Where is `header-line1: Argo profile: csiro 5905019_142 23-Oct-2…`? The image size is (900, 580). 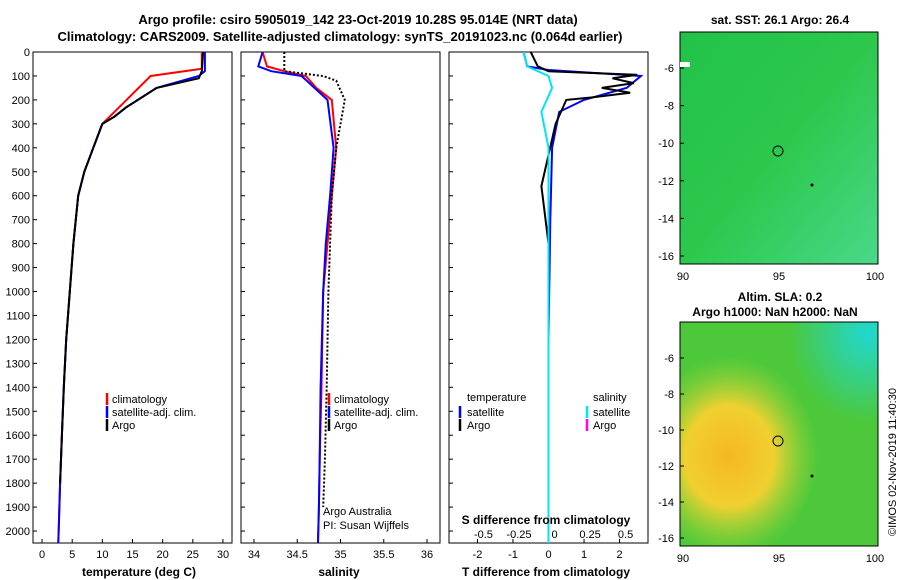 header-line1: Argo profile: csiro 5905019_142 23-Oct-2… is located at coordinates (357, 19).